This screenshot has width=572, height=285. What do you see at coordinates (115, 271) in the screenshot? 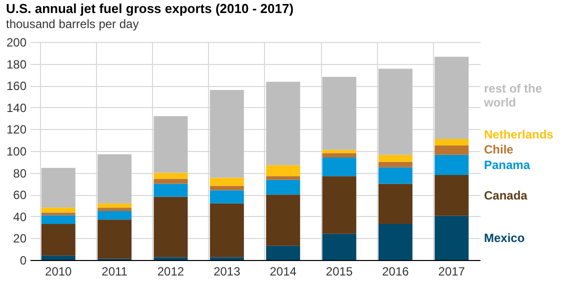
I see `x-tick-label: 2011` at bounding box center [115, 271].